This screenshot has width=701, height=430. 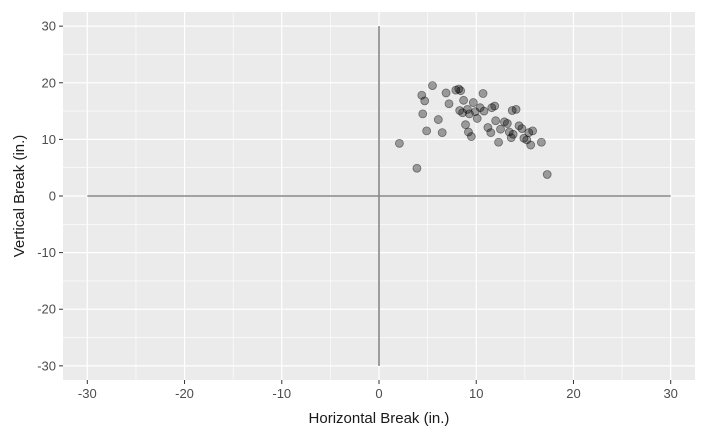 What do you see at coordinates (573, 393) in the screenshot?
I see `x-tick-label: 20` at bounding box center [573, 393].